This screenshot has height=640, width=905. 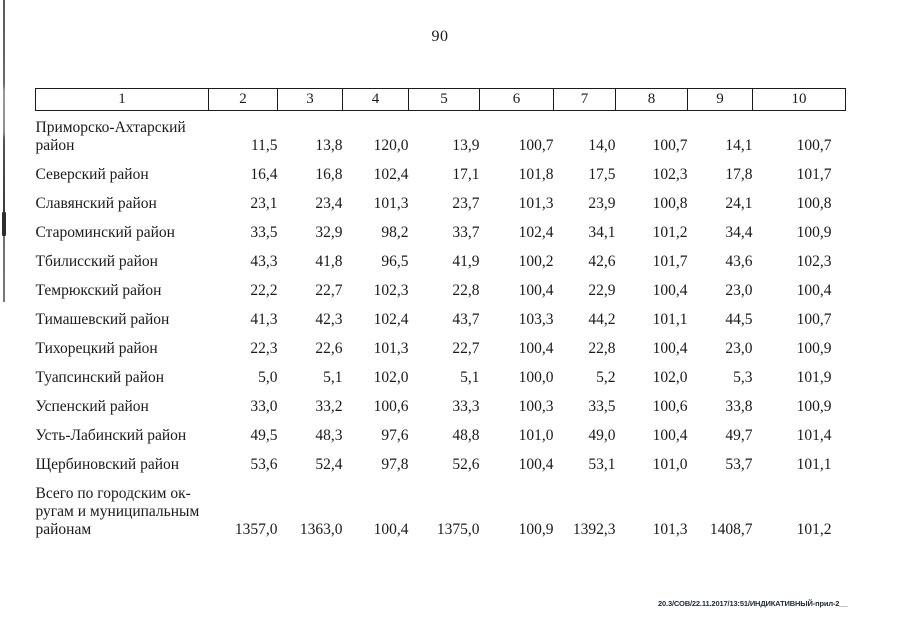 What do you see at coordinates (466, 261) in the screenshot?
I see `value-cell: 41,9` at bounding box center [466, 261].